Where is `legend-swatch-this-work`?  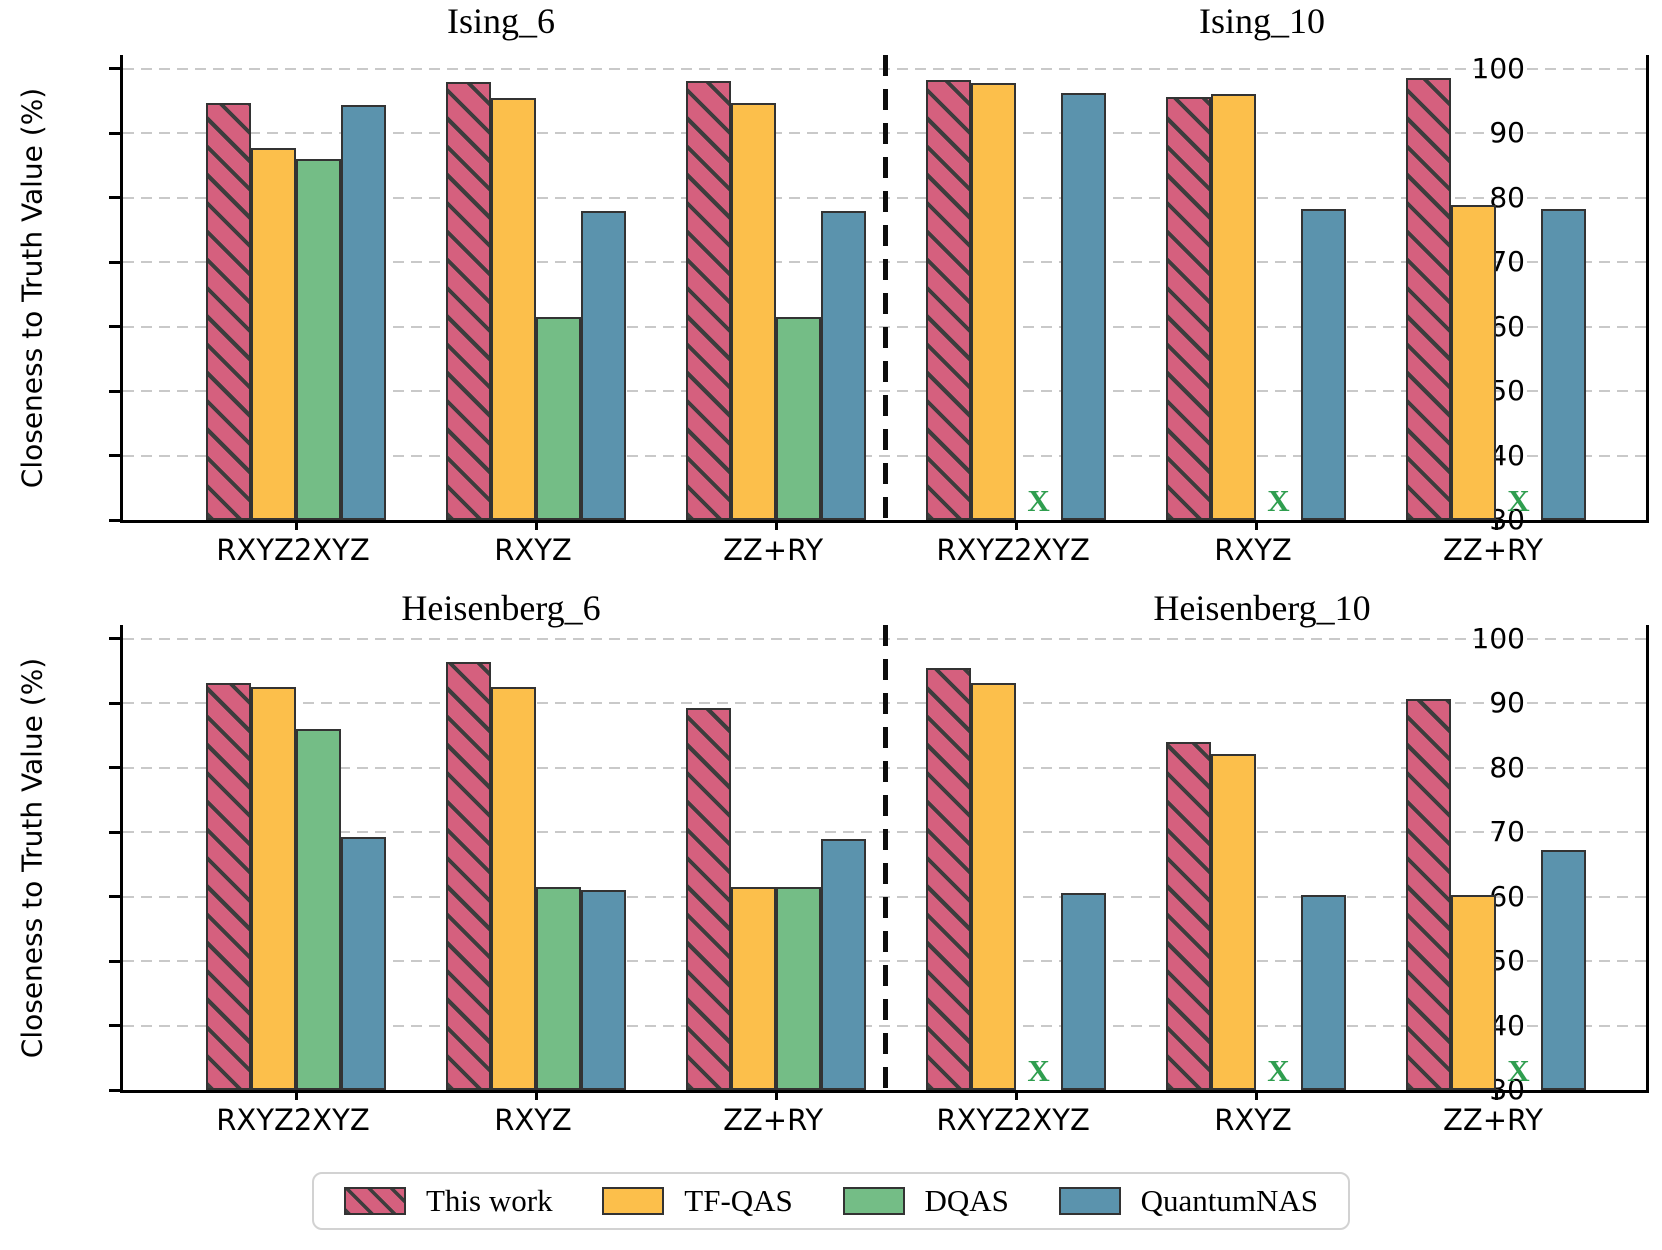
legend-swatch-this-work is located at coordinates (375, 1201).